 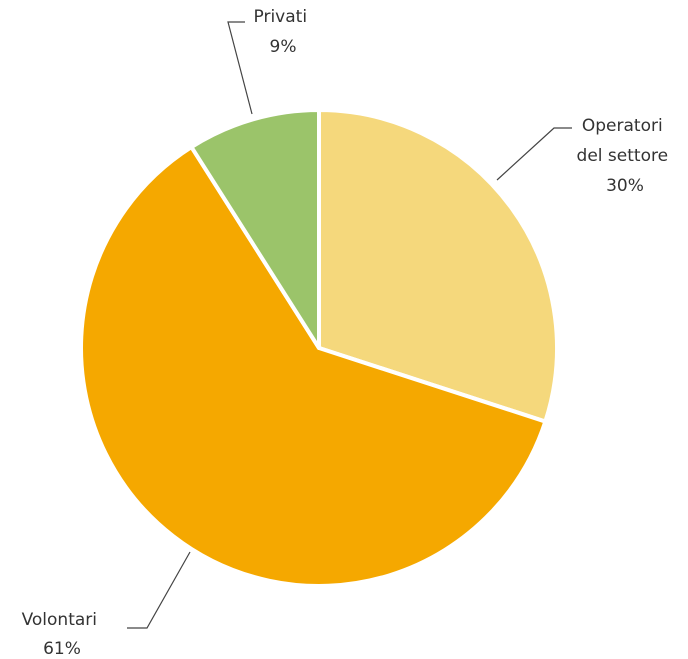 I want to click on slice-label-operatori-line1: Operatori, so click(x=622, y=126).